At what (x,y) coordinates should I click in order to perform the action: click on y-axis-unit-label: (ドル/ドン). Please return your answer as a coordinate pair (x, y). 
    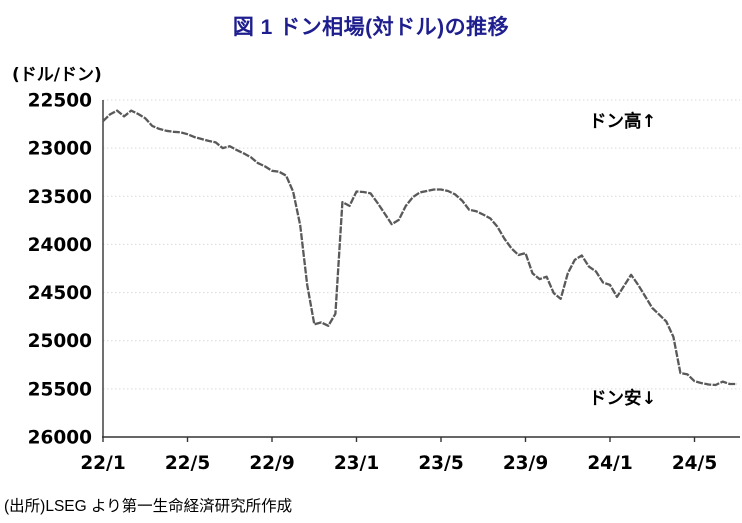
    Looking at the image, I should click on (57, 75).